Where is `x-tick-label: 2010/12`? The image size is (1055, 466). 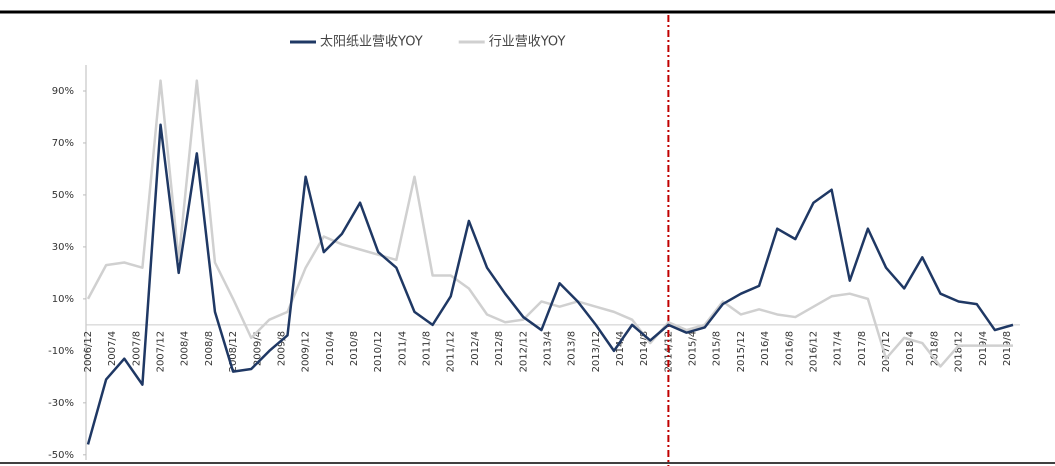 x-tick-label: 2010/12 is located at coordinates (378, 352).